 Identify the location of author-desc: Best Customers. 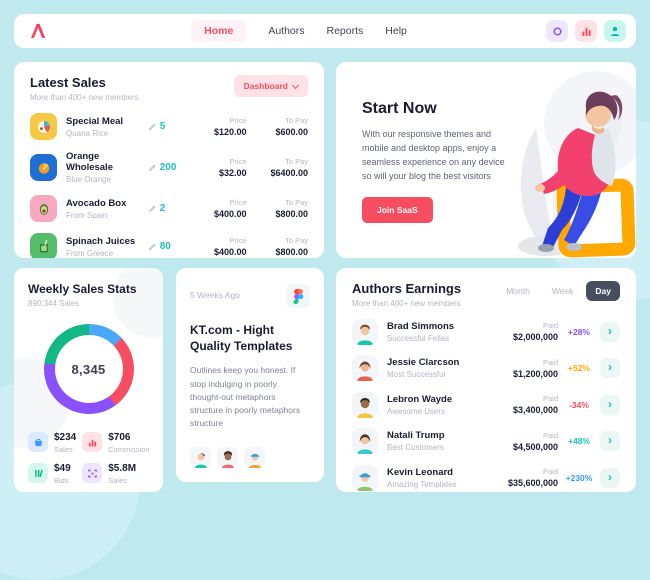
(415, 447).